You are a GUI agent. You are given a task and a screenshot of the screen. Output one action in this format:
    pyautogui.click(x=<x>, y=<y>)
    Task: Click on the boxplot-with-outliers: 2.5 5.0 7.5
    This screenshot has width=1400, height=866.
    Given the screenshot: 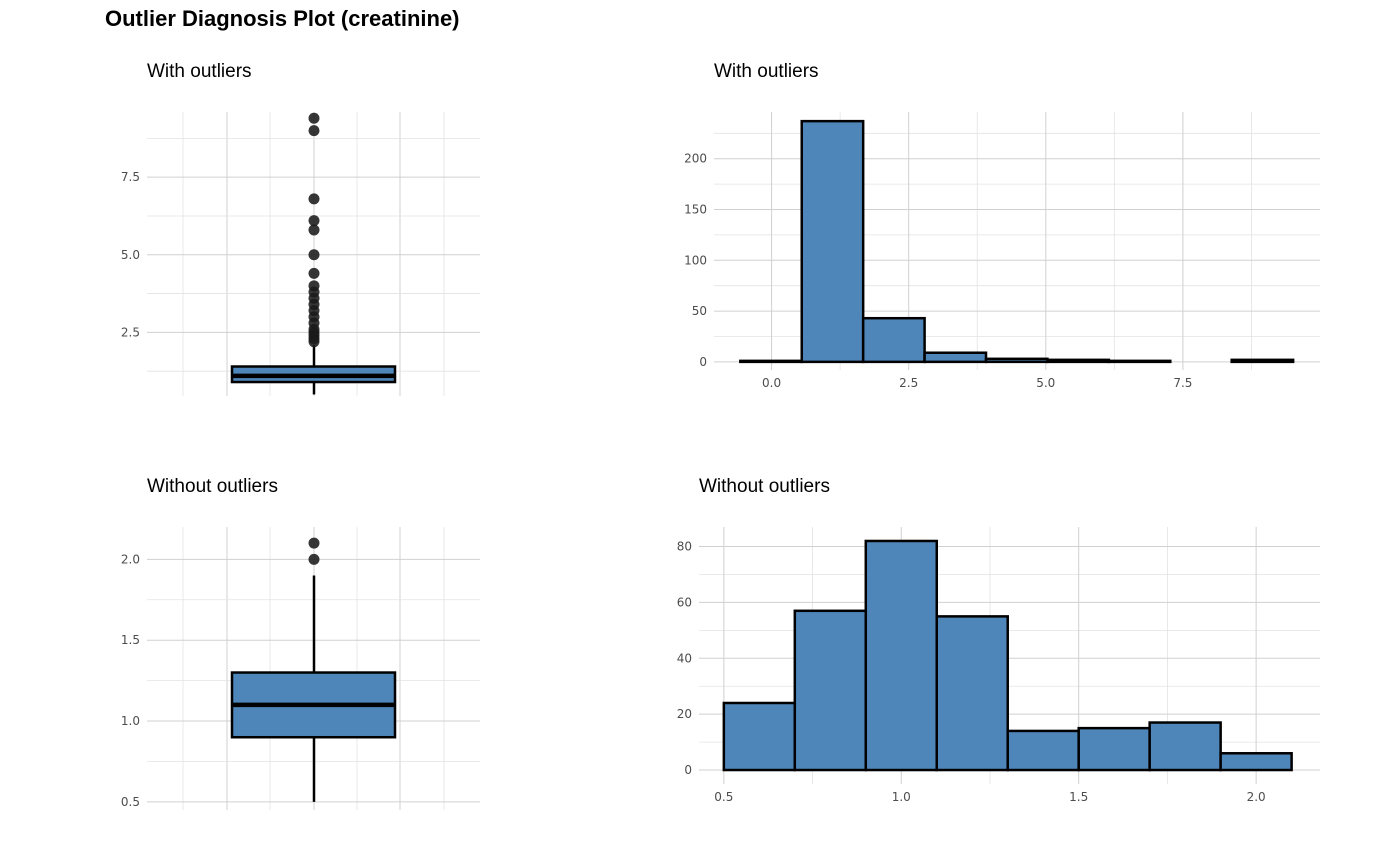 What is the action you would take?
    pyautogui.click(x=300, y=254)
    